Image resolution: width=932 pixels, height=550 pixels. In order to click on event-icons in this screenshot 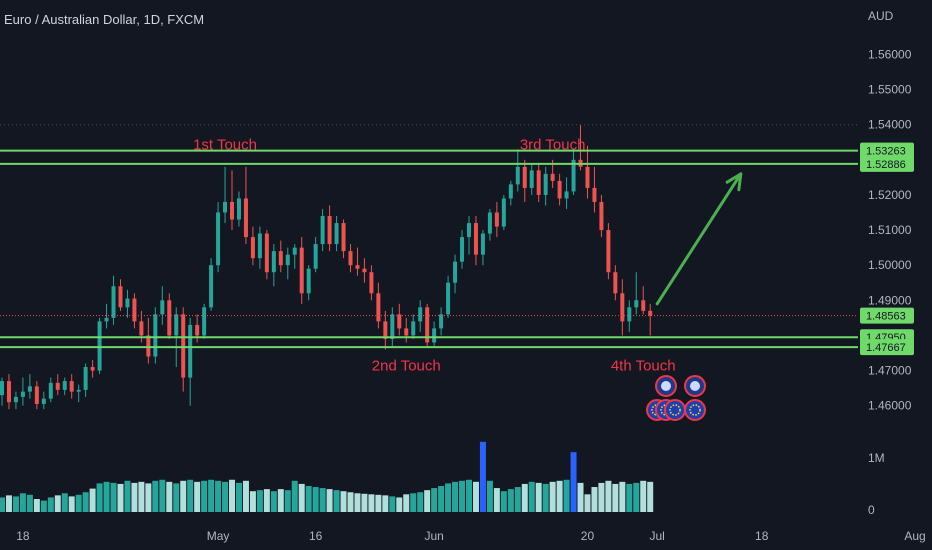, I will do `click(676, 398)`.